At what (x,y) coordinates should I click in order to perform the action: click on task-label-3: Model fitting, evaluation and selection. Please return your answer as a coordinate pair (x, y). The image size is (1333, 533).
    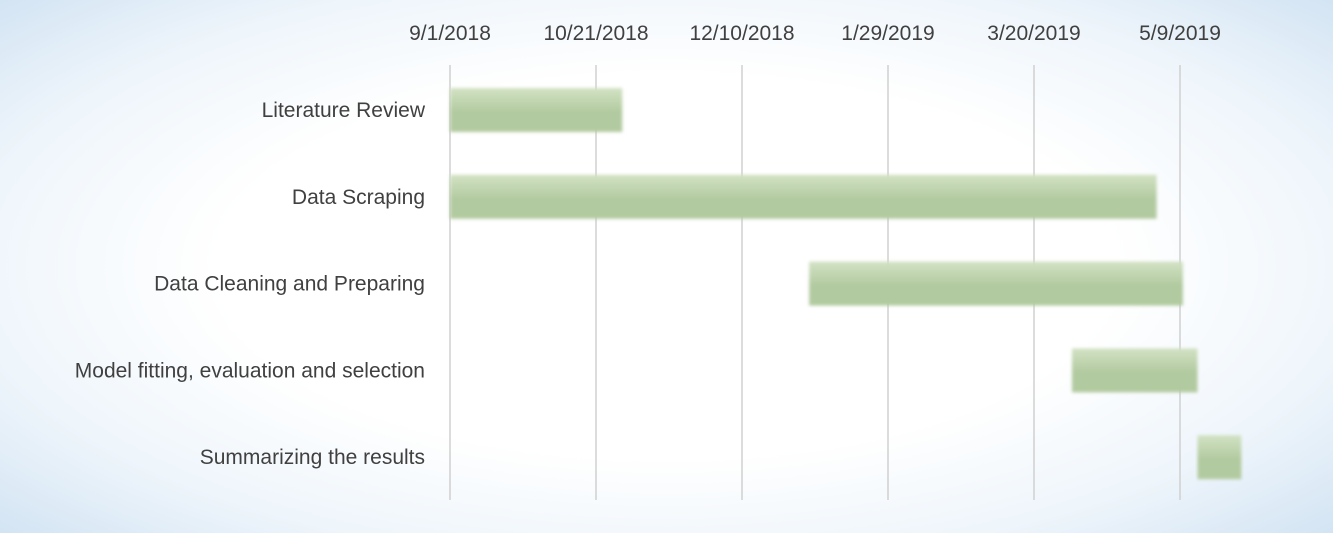
    Looking at the image, I should click on (250, 370).